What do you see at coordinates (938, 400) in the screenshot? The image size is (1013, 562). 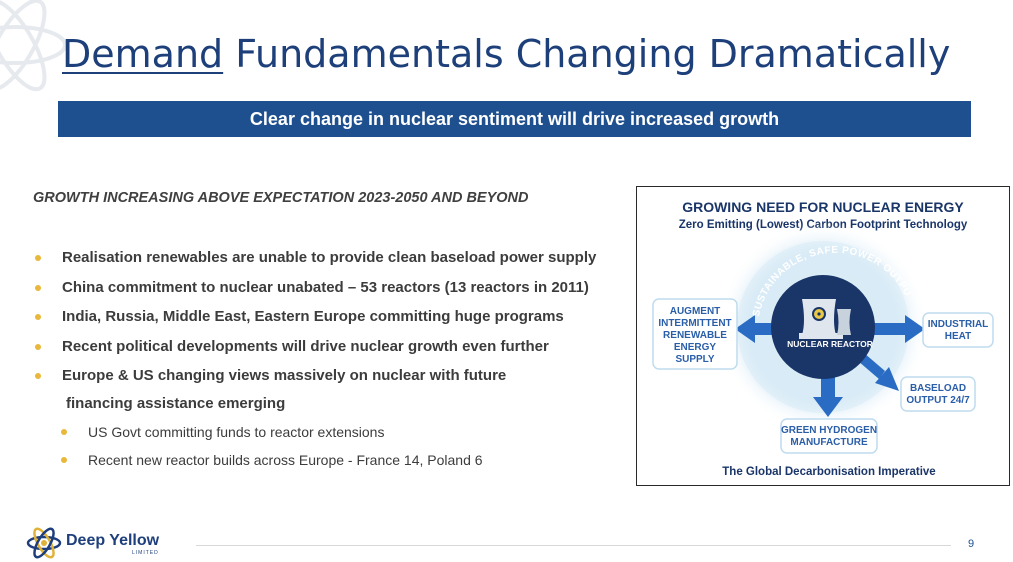 I see `bottom-right-box-line: OUTPUT 24/7` at bounding box center [938, 400].